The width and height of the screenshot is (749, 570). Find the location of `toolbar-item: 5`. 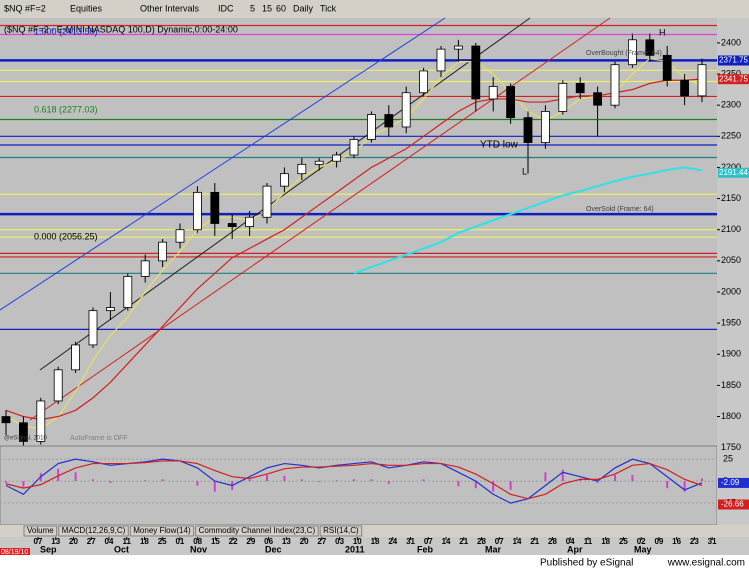

toolbar-item: 5 is located at coordinates (252, 8).